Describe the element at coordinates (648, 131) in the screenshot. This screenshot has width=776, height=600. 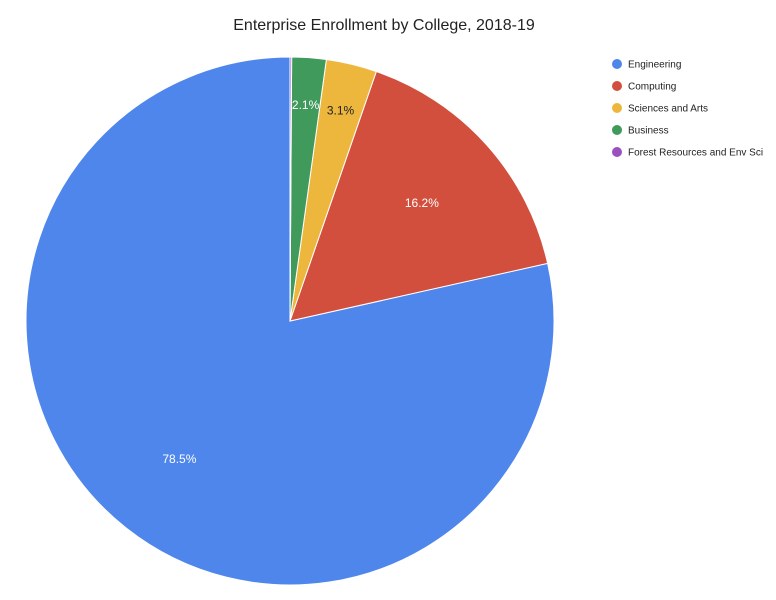
I see `legend-label-business: Business` at that location.